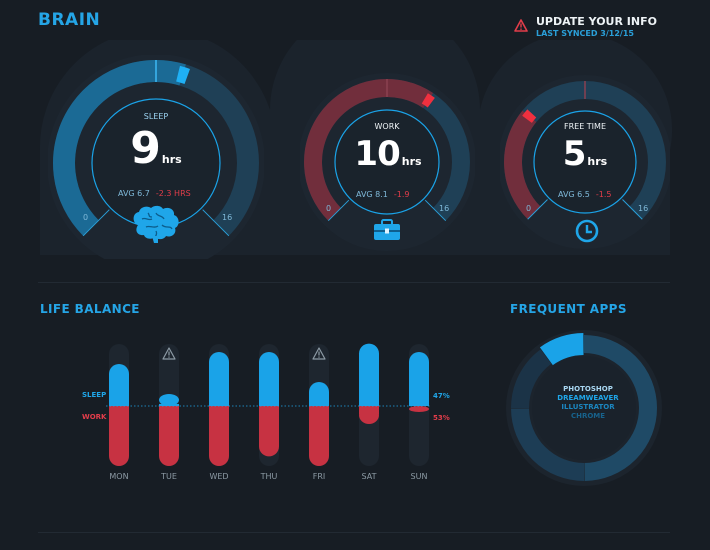 The width and height of the screenshot is (710, 550). I want to click on gauge-avg: AVG 6.7, so click(134, 193).